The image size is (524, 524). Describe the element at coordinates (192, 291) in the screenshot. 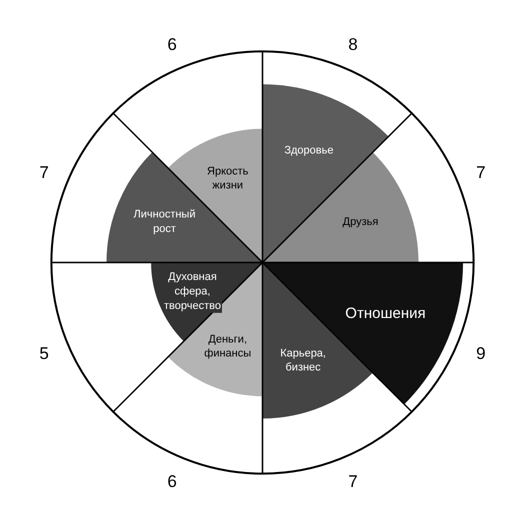

I see `category-label: Духовная сфера, творчество` at that location.